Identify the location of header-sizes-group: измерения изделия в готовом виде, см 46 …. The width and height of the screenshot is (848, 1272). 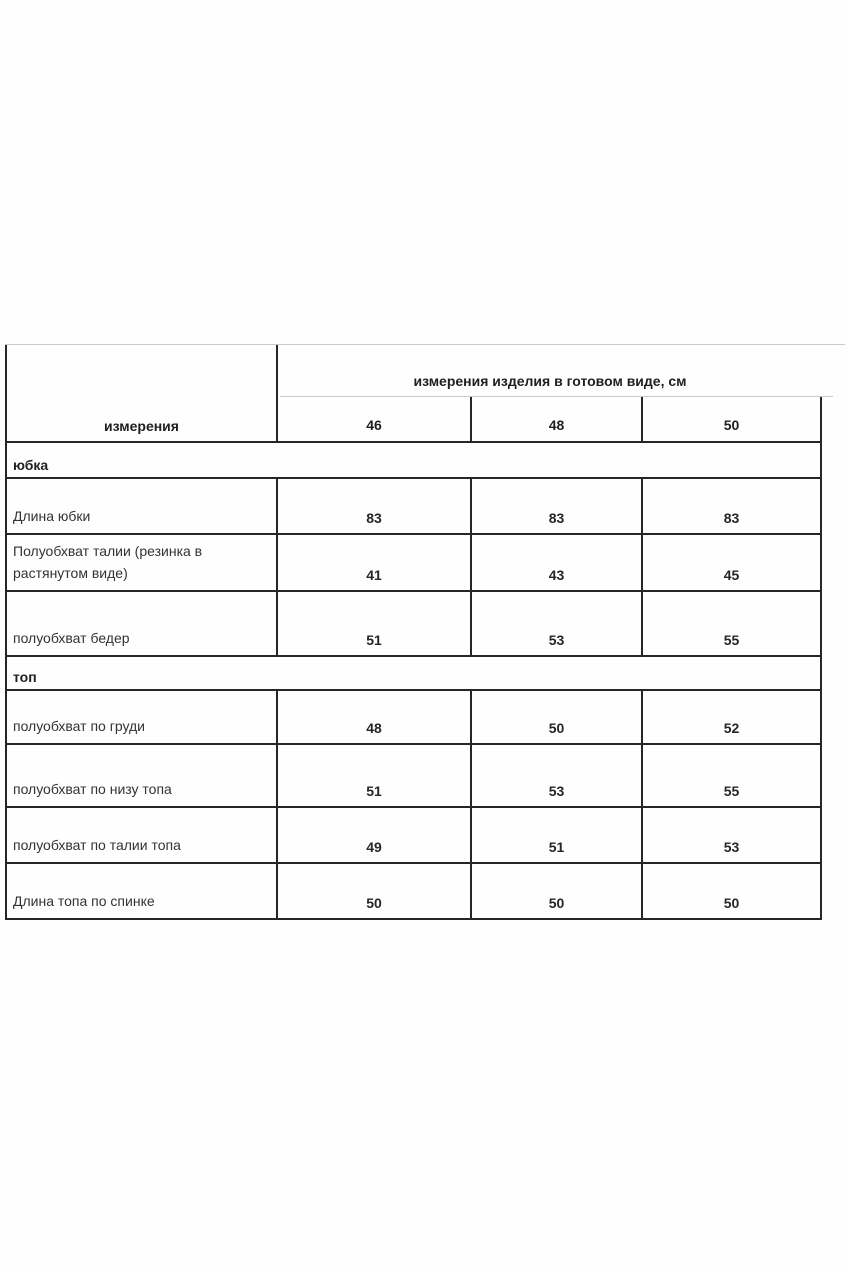
(550, 392).